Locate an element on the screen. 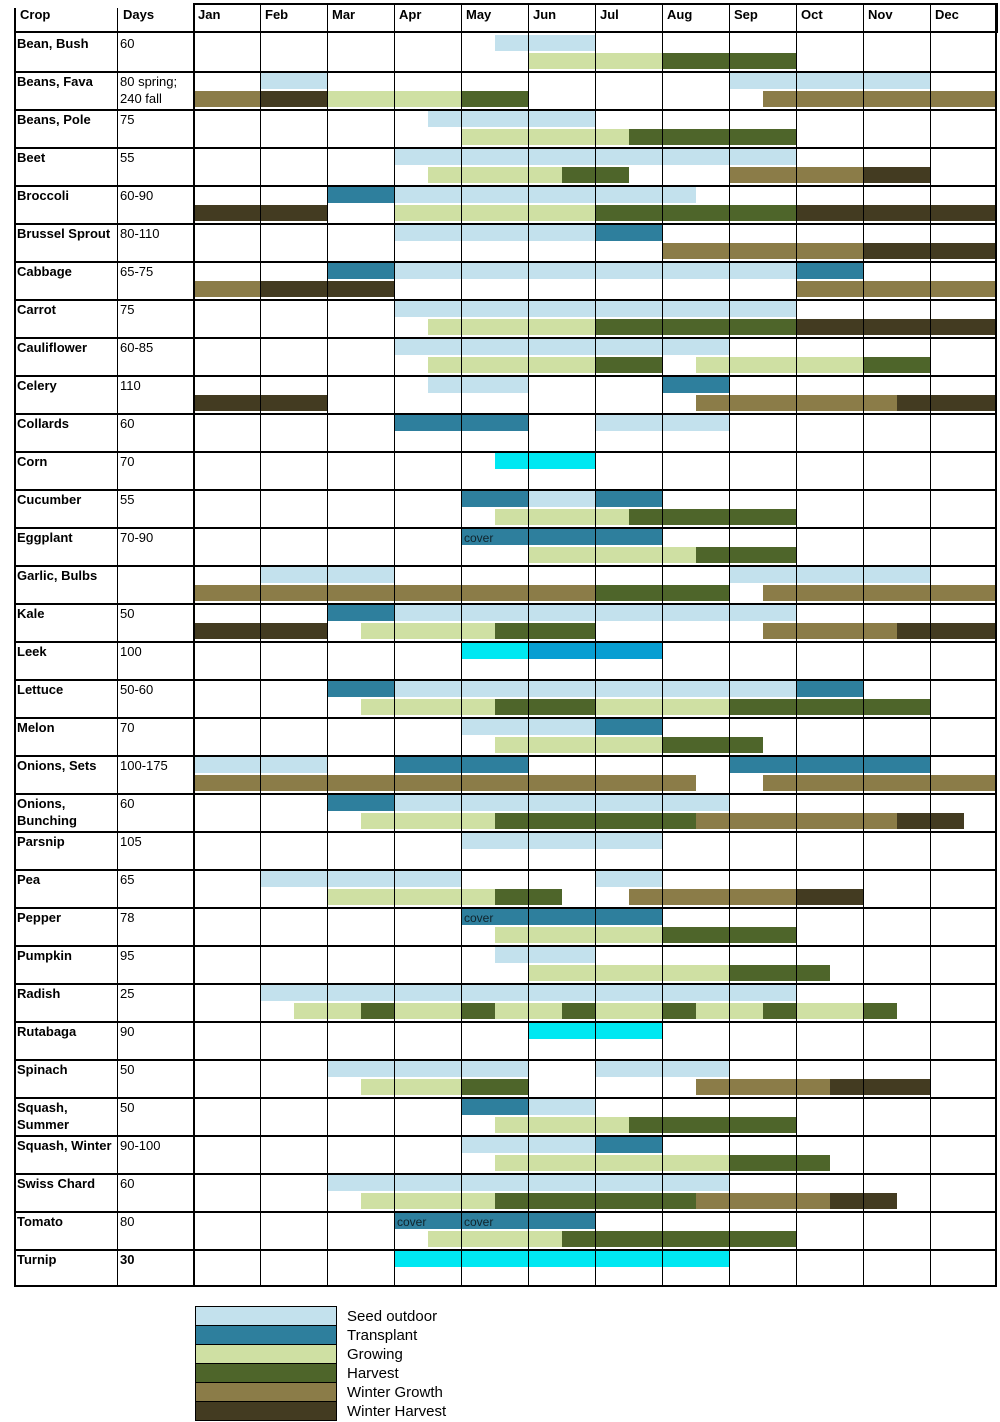 This screenshot has width=1000, height=1422. crop-name: Beet is located at coordinates (31, 157).